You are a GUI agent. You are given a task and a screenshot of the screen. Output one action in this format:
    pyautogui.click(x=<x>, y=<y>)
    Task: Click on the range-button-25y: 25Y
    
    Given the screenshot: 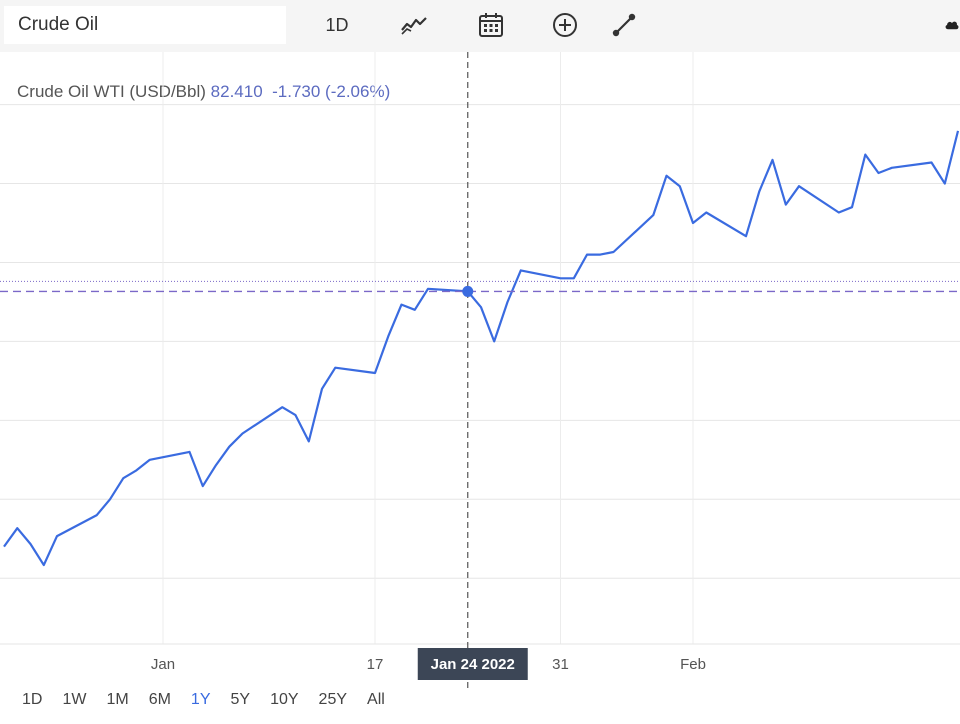 What is the action you would take?
    pyautogui.click(x=333, y=699)
    